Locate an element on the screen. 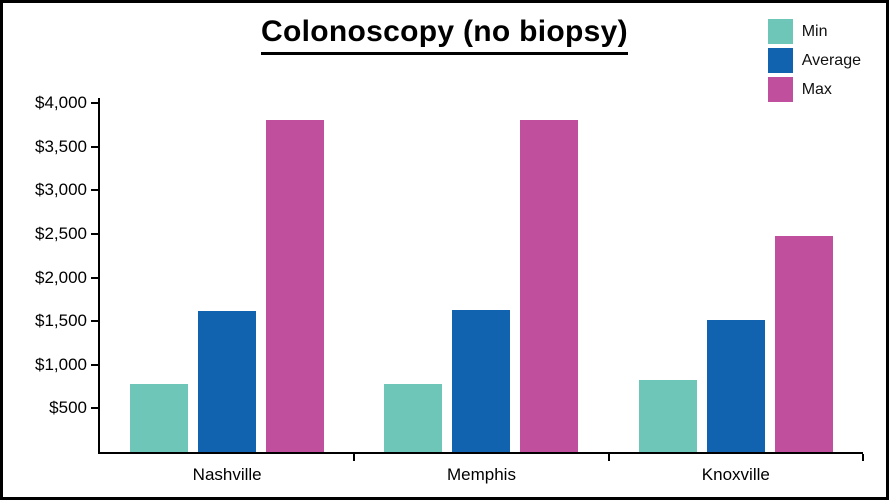 The height and width of the screenshot is (500, 889). legend-item-average: Average is located at coordinates (814, 60).